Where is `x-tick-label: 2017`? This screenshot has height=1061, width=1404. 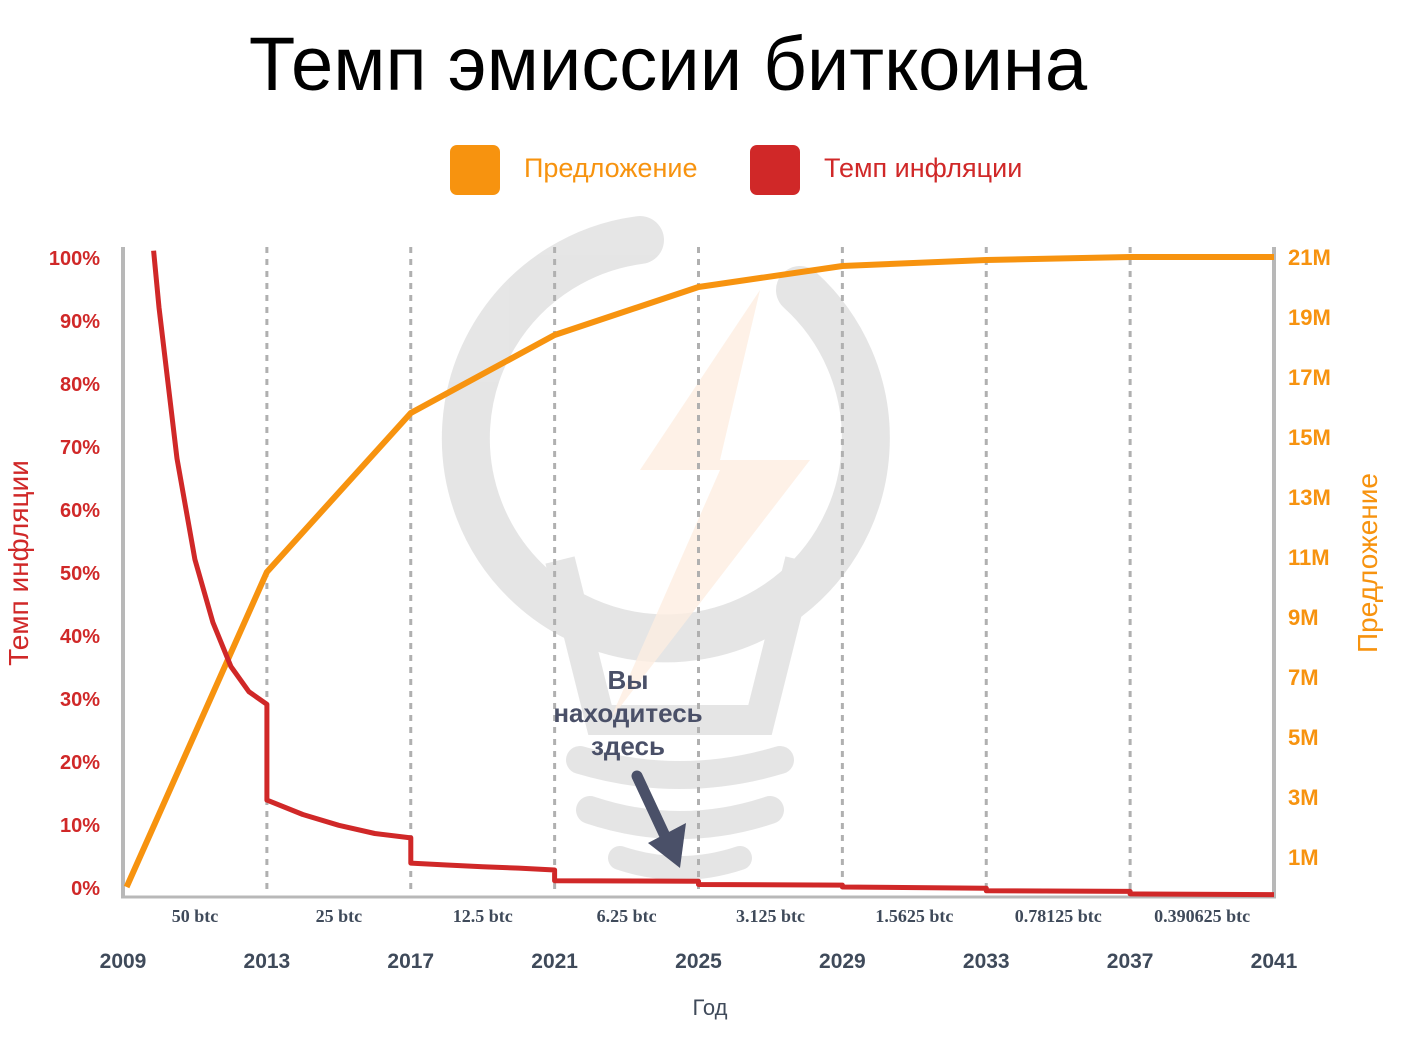
x-tick-label: 2017 is located at coordinates (410, 961).